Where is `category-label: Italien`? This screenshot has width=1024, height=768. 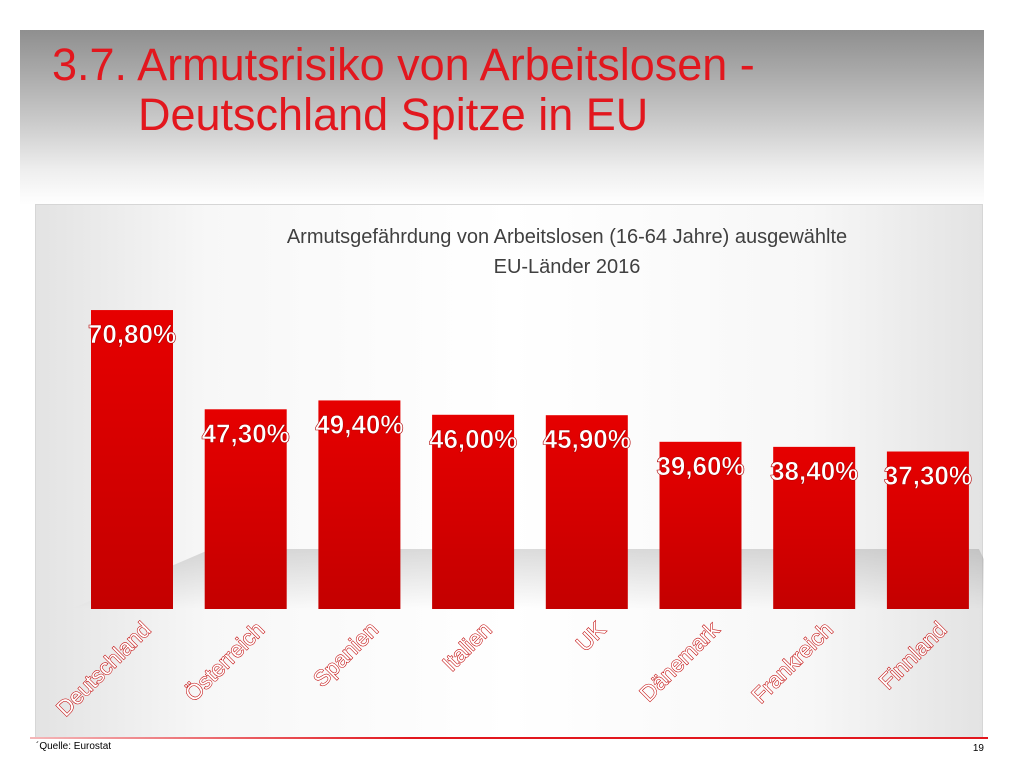
category-label: Italien is located at coordinates (466, 646).